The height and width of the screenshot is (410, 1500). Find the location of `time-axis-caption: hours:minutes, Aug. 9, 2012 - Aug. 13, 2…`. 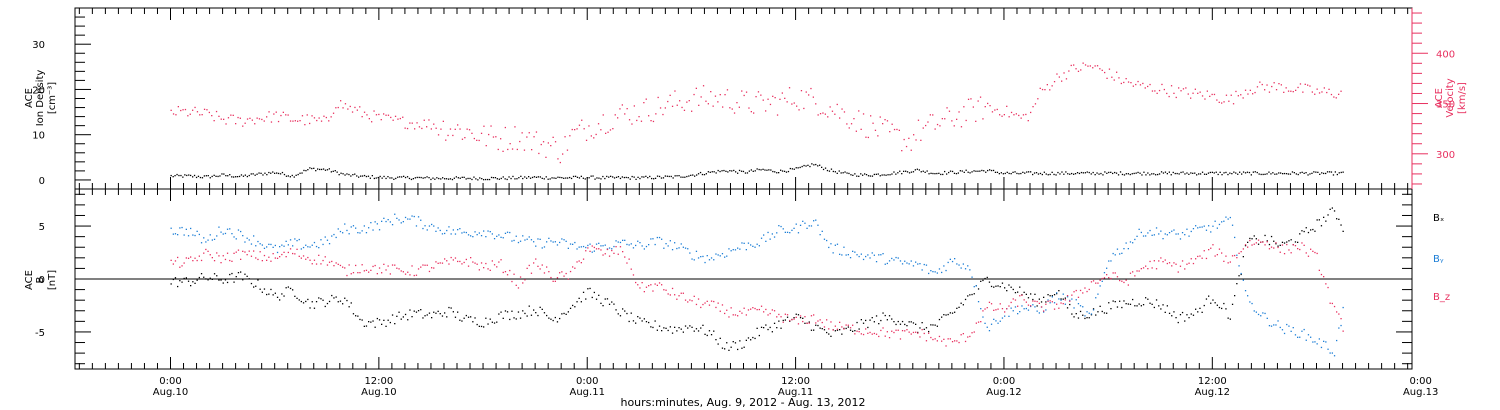

time-axis-caption: hours:minutes, Aug. 9, 2012 - Aug. 13, 2… is located at coordinates (742, 402).